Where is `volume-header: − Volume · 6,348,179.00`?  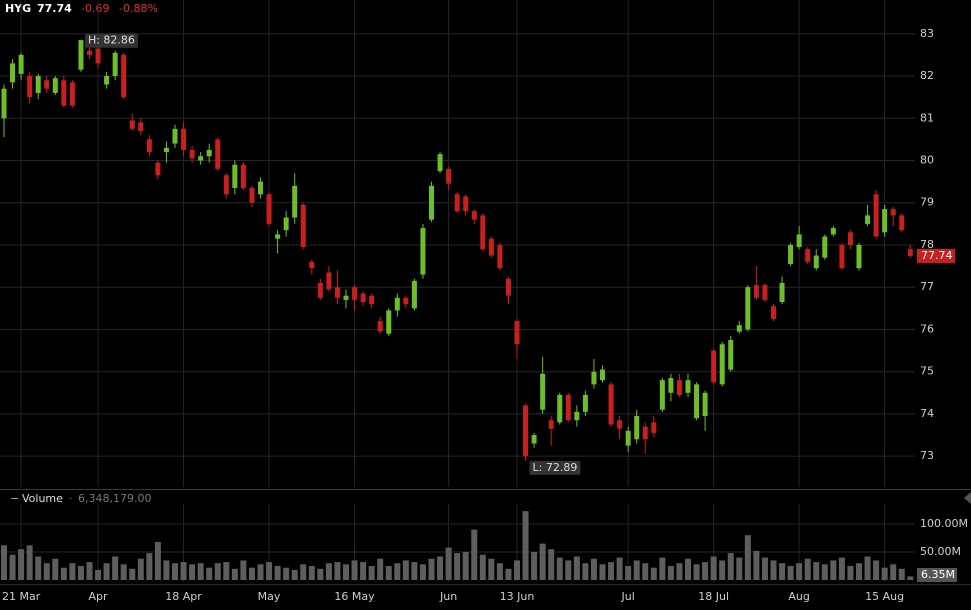
volume-header: − Volume · 6,348,179.00 is located at coordinates (80, 498).